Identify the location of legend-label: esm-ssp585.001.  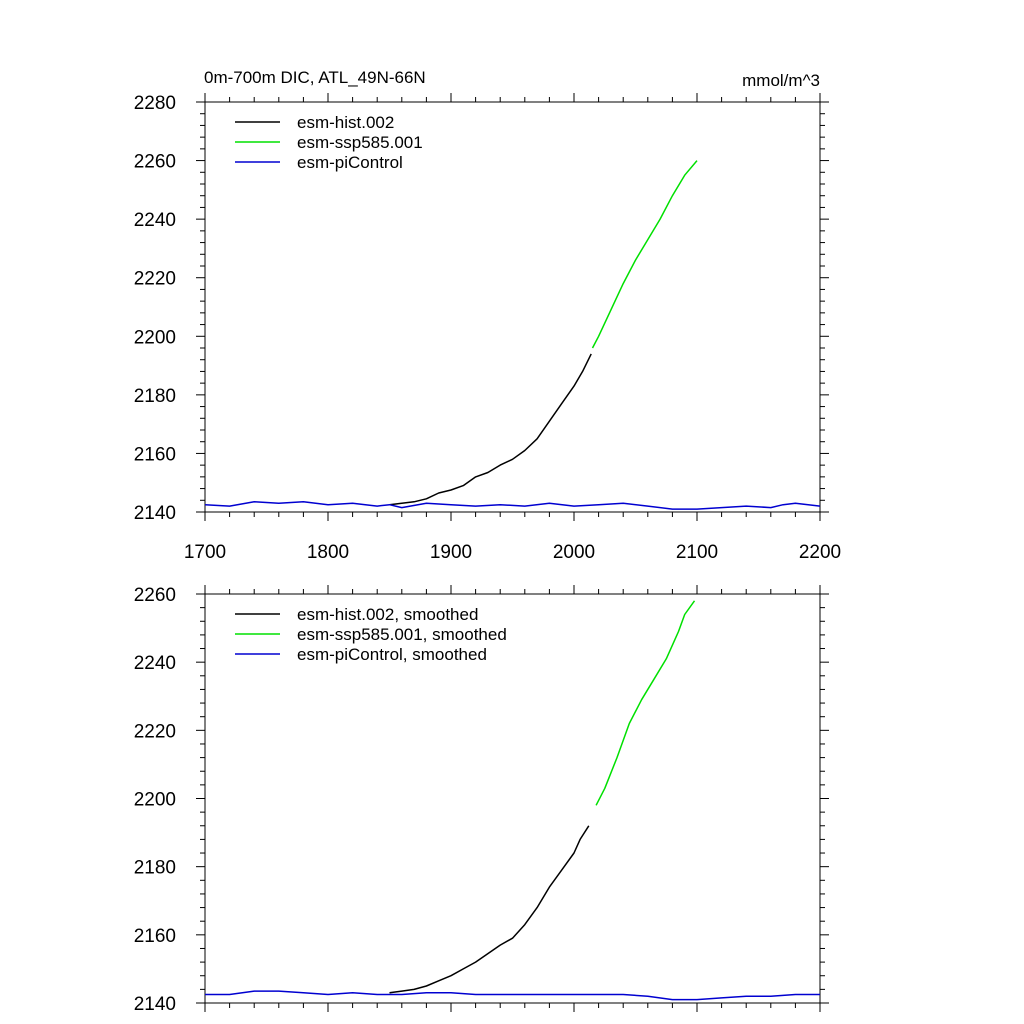
(360, 142).